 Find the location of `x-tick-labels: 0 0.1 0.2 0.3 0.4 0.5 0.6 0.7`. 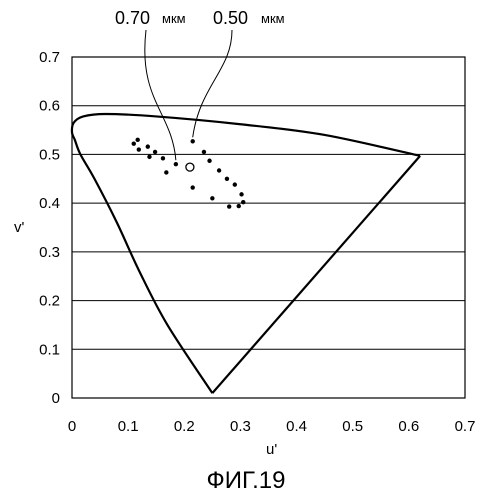

x-tick-labels: 0 0.1 0.2 0.3 0.4 0.5 0.6 0.7 is located at coordinates (272, 426).